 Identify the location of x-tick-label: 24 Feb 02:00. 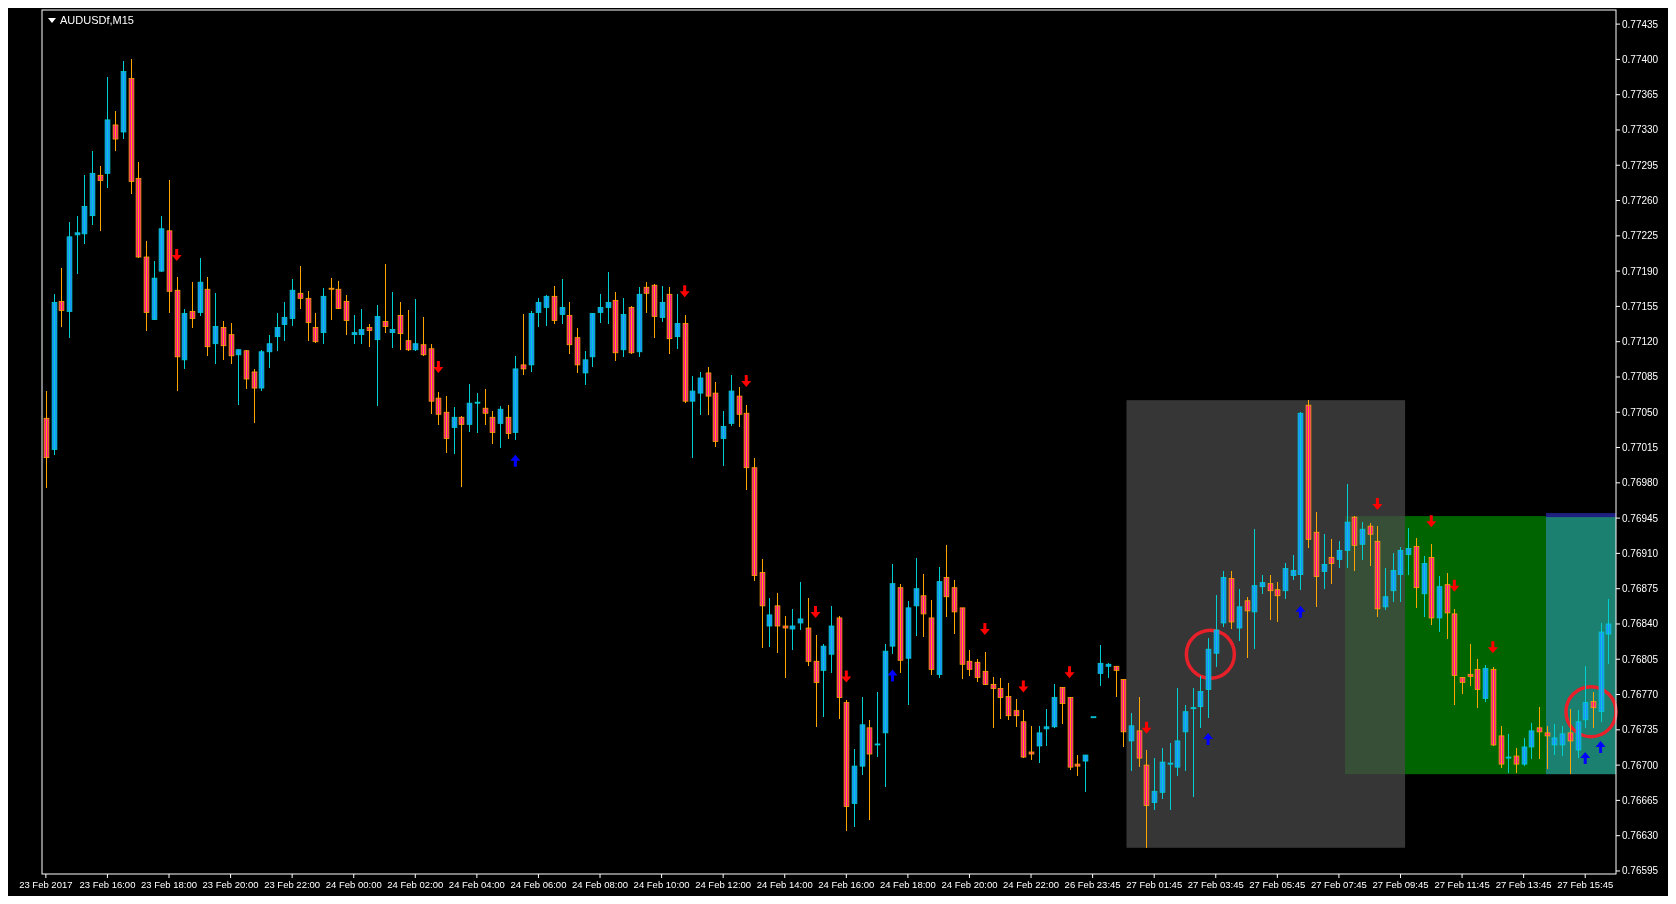
(415, 884).